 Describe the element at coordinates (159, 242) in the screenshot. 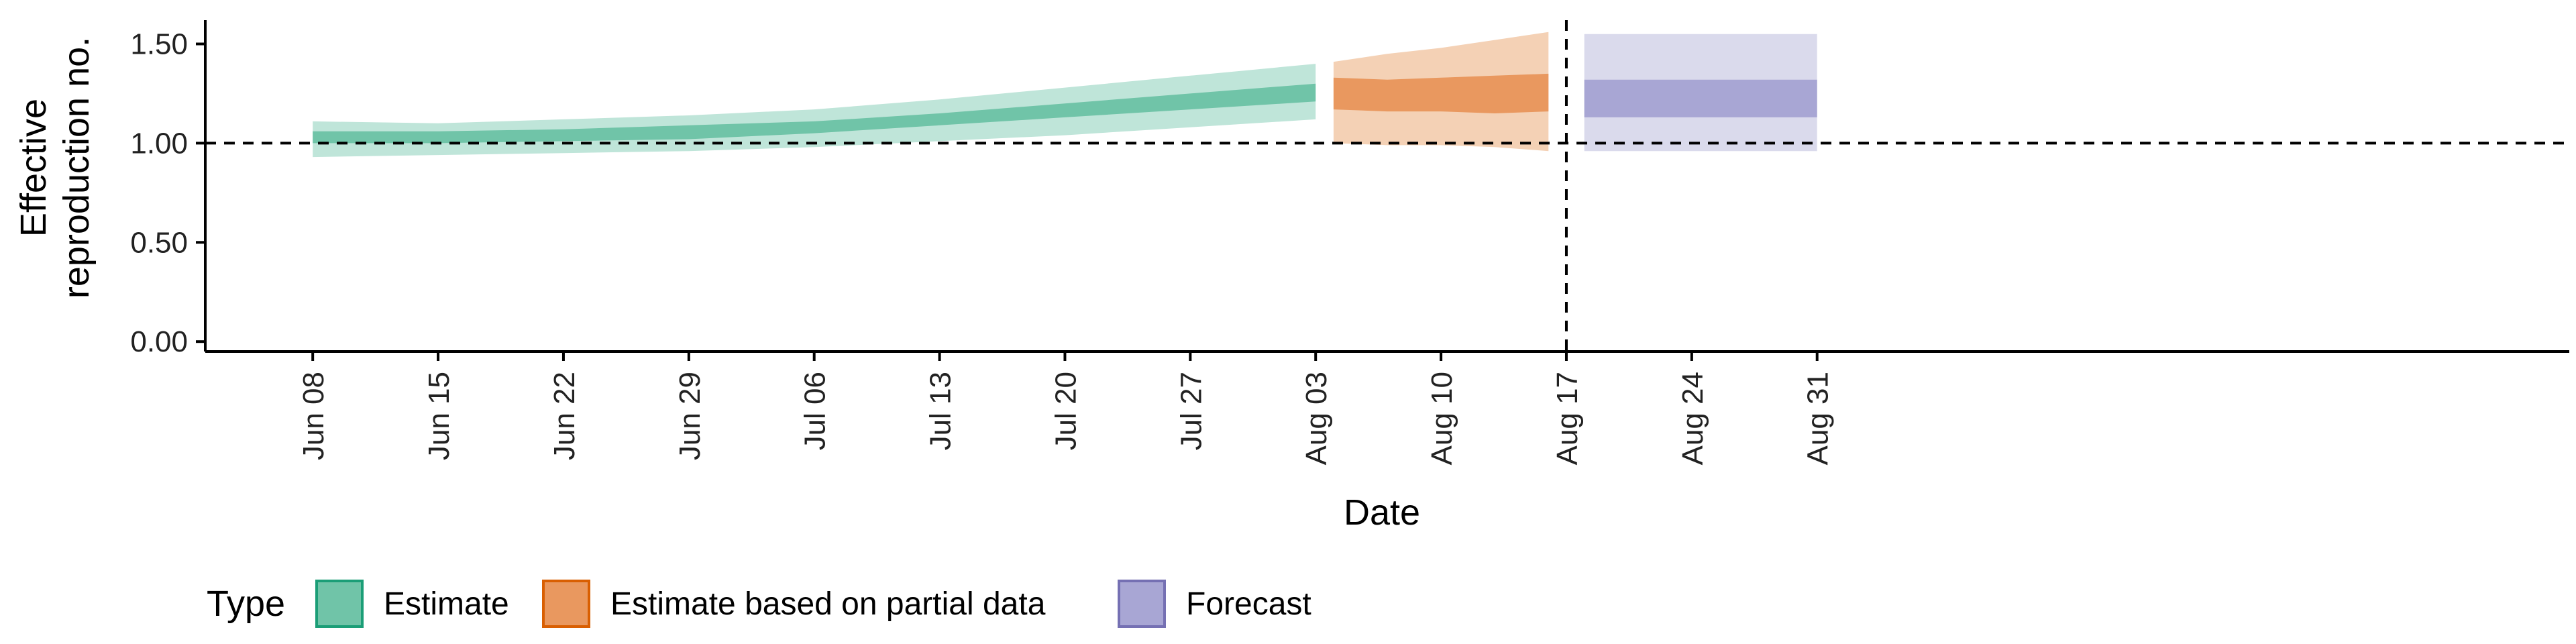

I see `y-tick-label: 0.50` at that location.